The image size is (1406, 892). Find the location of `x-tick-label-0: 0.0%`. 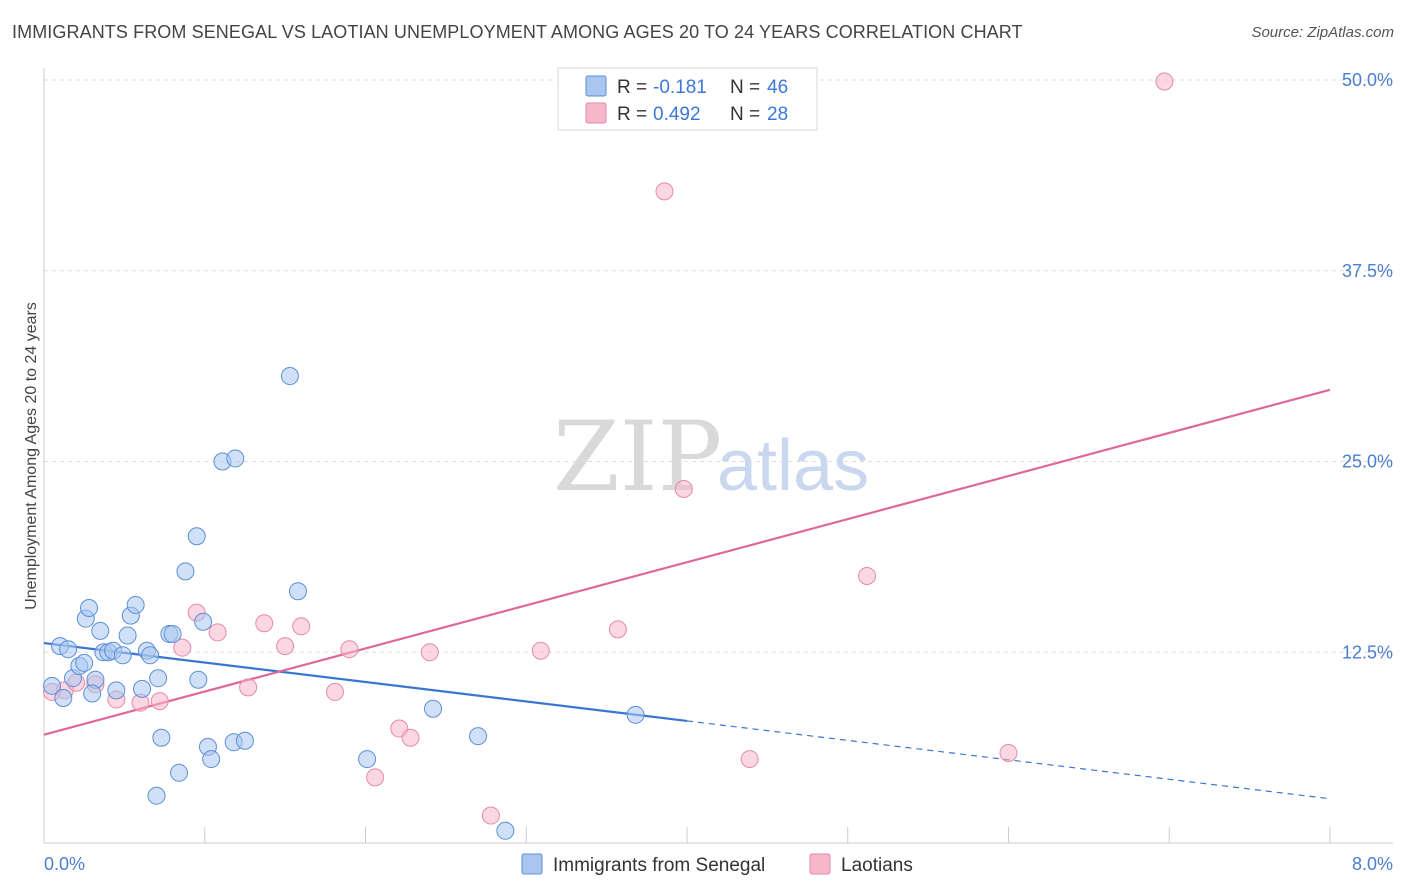

x-tick-label-0: 0.0% is located at coordinates (64, 864).